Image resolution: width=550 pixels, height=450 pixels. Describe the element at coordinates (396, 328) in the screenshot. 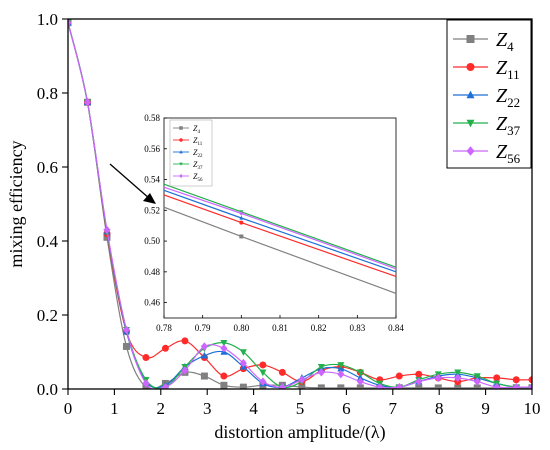

I see `inset-x-tick-label: 0.84` at that location.